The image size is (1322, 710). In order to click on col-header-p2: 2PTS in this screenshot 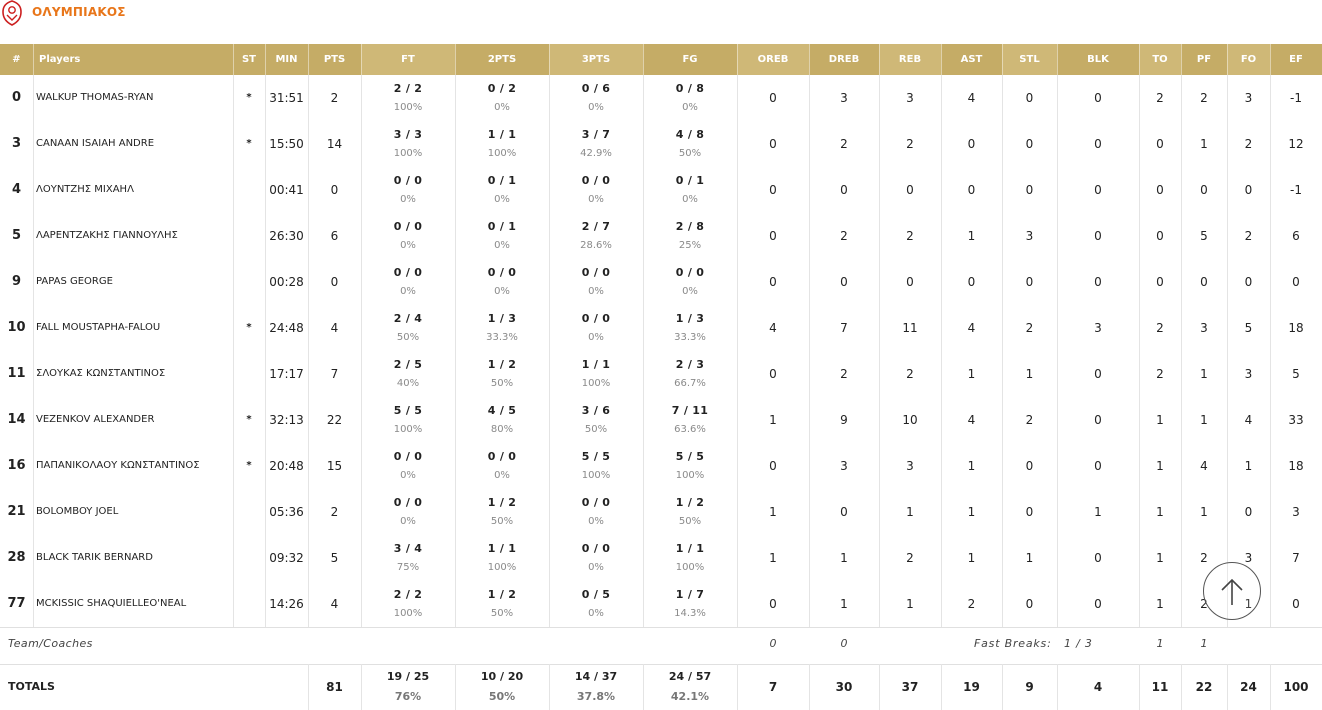, I will do `click(502, 59)`.